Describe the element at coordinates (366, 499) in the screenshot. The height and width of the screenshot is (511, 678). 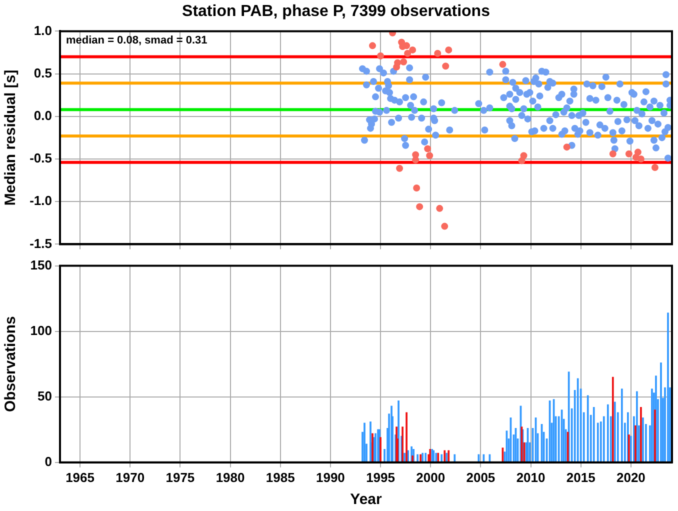
I see `x-axis-title: Year` at that location.